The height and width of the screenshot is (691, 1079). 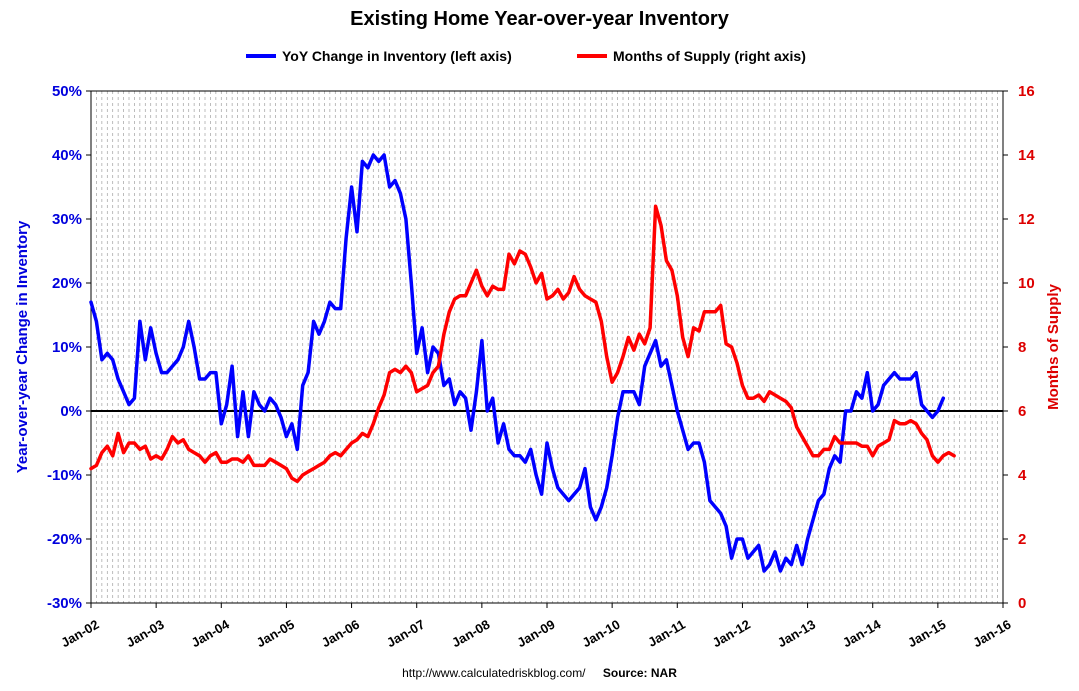 I want to click on x-tick-label: Jan-03, so click(x=144, y=634).